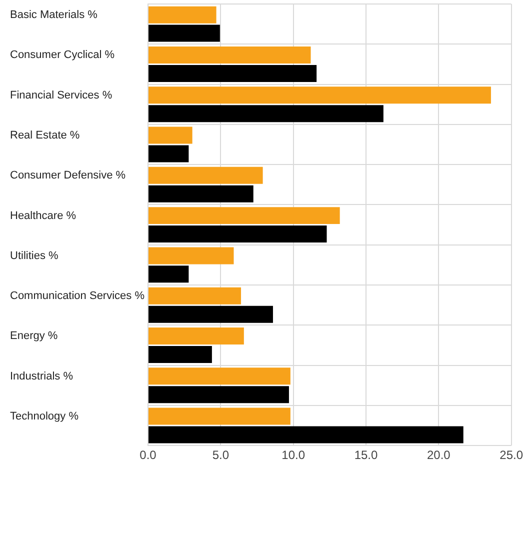  I want to click on y-tick-label: Utilities %, so click(34, 256).